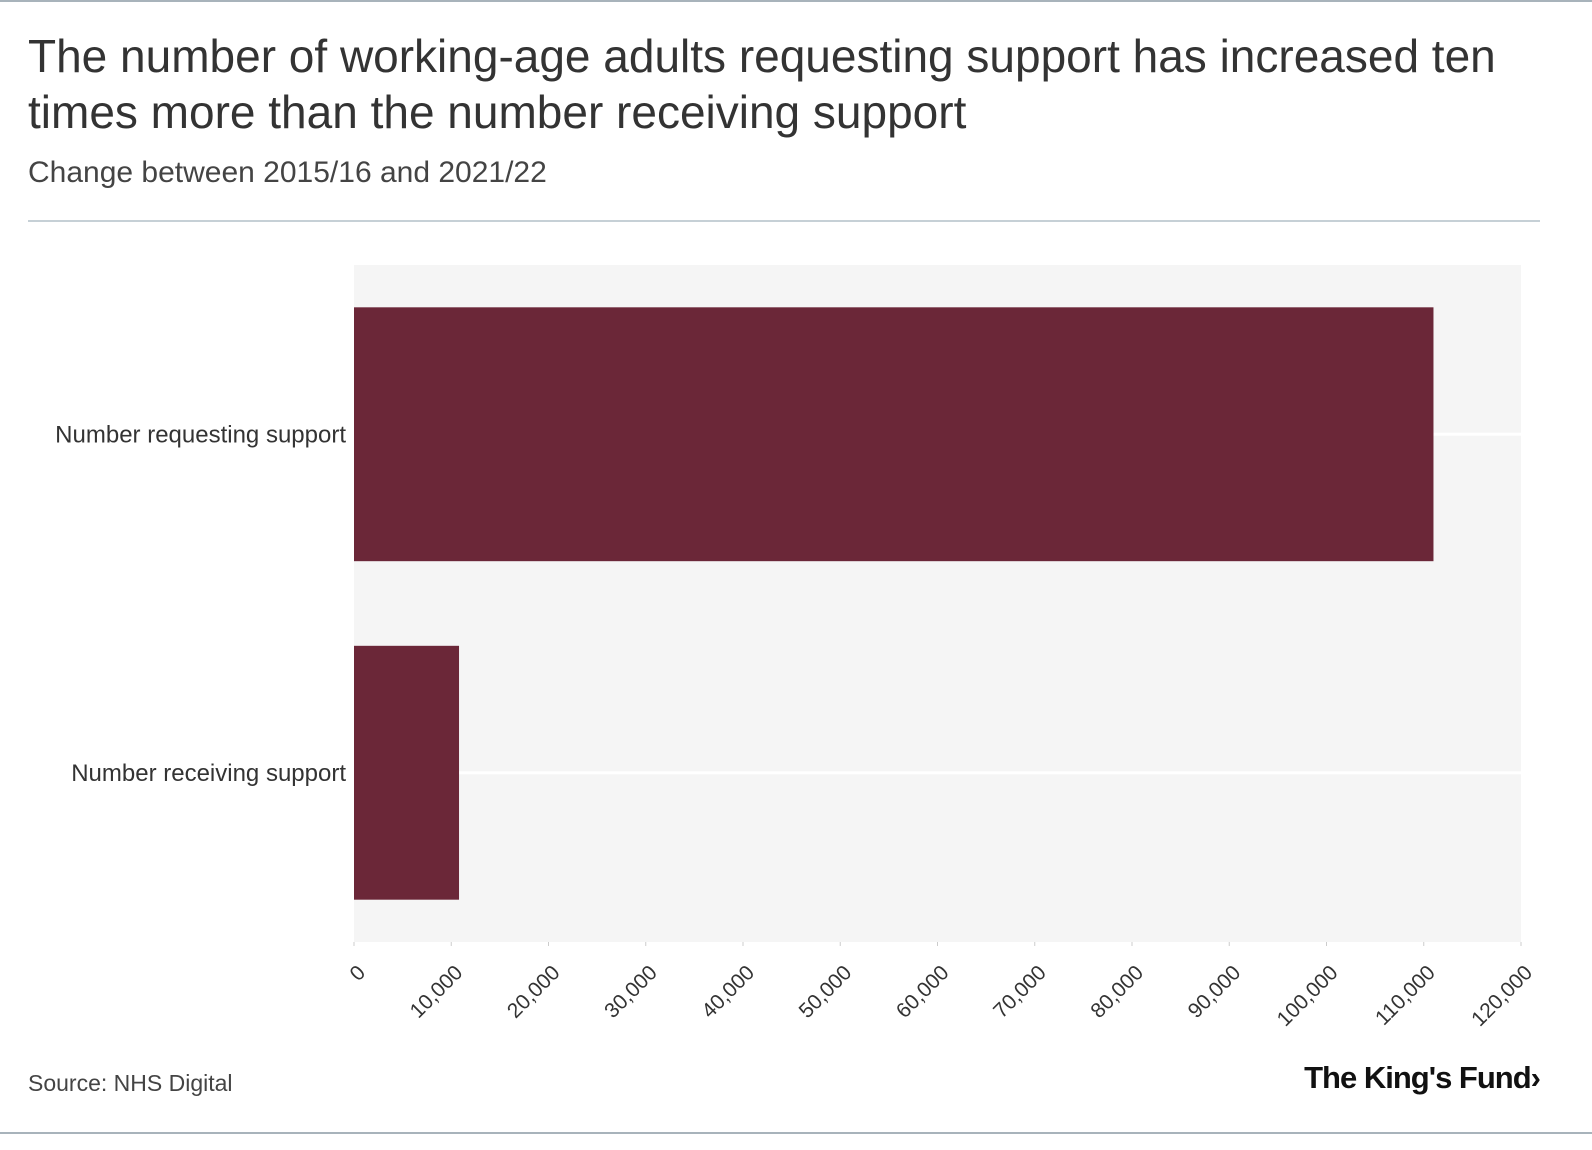 The height and width of the screenshot is (1150, 1592). What do you see at coordinates (1418, 1077) in the screenshot?
I see `logo-text: The King's Fund` at bounding box center [1418, 1077].